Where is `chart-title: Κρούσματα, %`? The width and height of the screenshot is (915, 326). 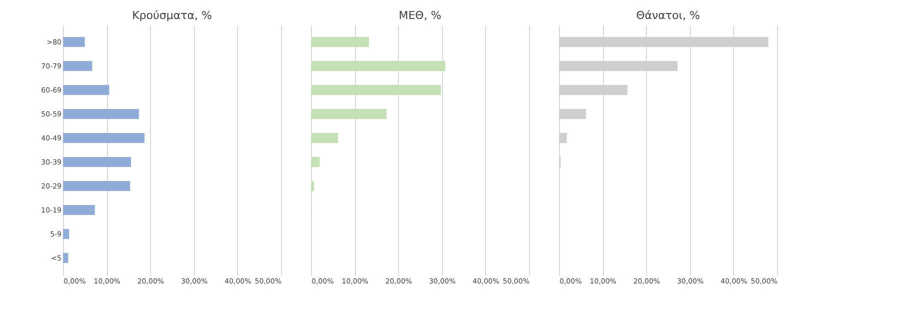 chart-title: Κρούσματα, % is located at coordinates (172, 15).